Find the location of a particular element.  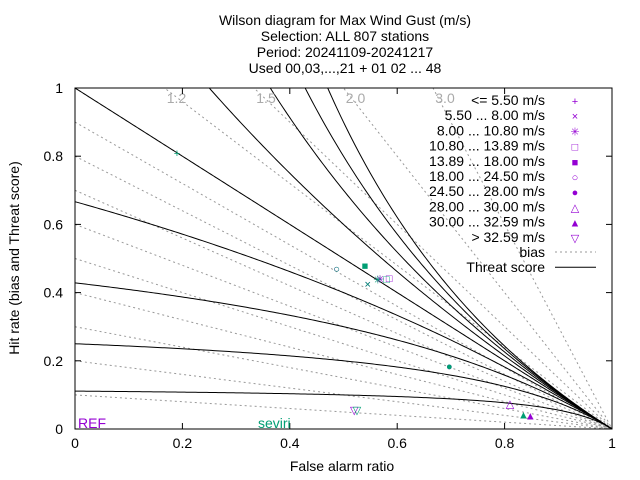

data-point-cross-ref: × is located at coordinates (367, 285).